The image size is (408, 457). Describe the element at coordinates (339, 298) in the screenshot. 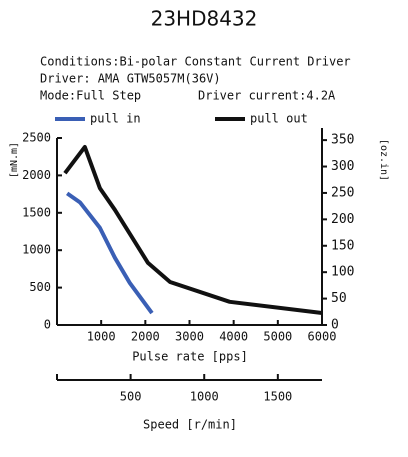

I see `y2-tick-label: 50` at that location.